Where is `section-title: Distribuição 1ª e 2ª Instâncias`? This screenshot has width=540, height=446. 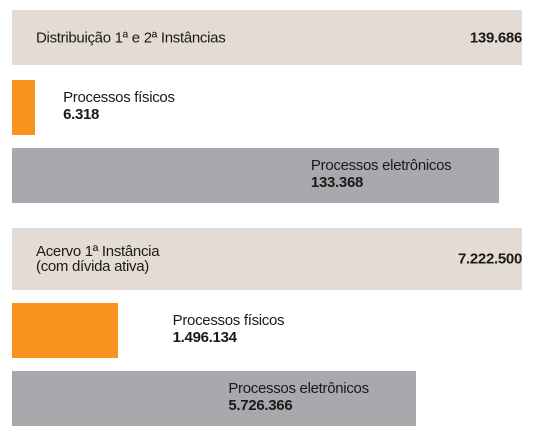 section-title: Distribuição 1ª e 2ª Instâncias is located at coordinates (131, 37).